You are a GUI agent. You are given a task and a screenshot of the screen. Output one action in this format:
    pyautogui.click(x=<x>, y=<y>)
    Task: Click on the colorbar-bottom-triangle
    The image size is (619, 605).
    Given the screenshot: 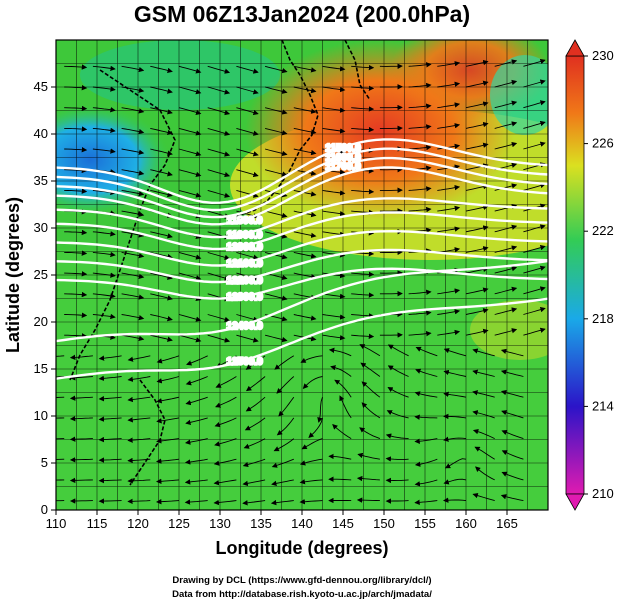 What is the action you would take?
    pyautogui.click(x=575, y=502)
    